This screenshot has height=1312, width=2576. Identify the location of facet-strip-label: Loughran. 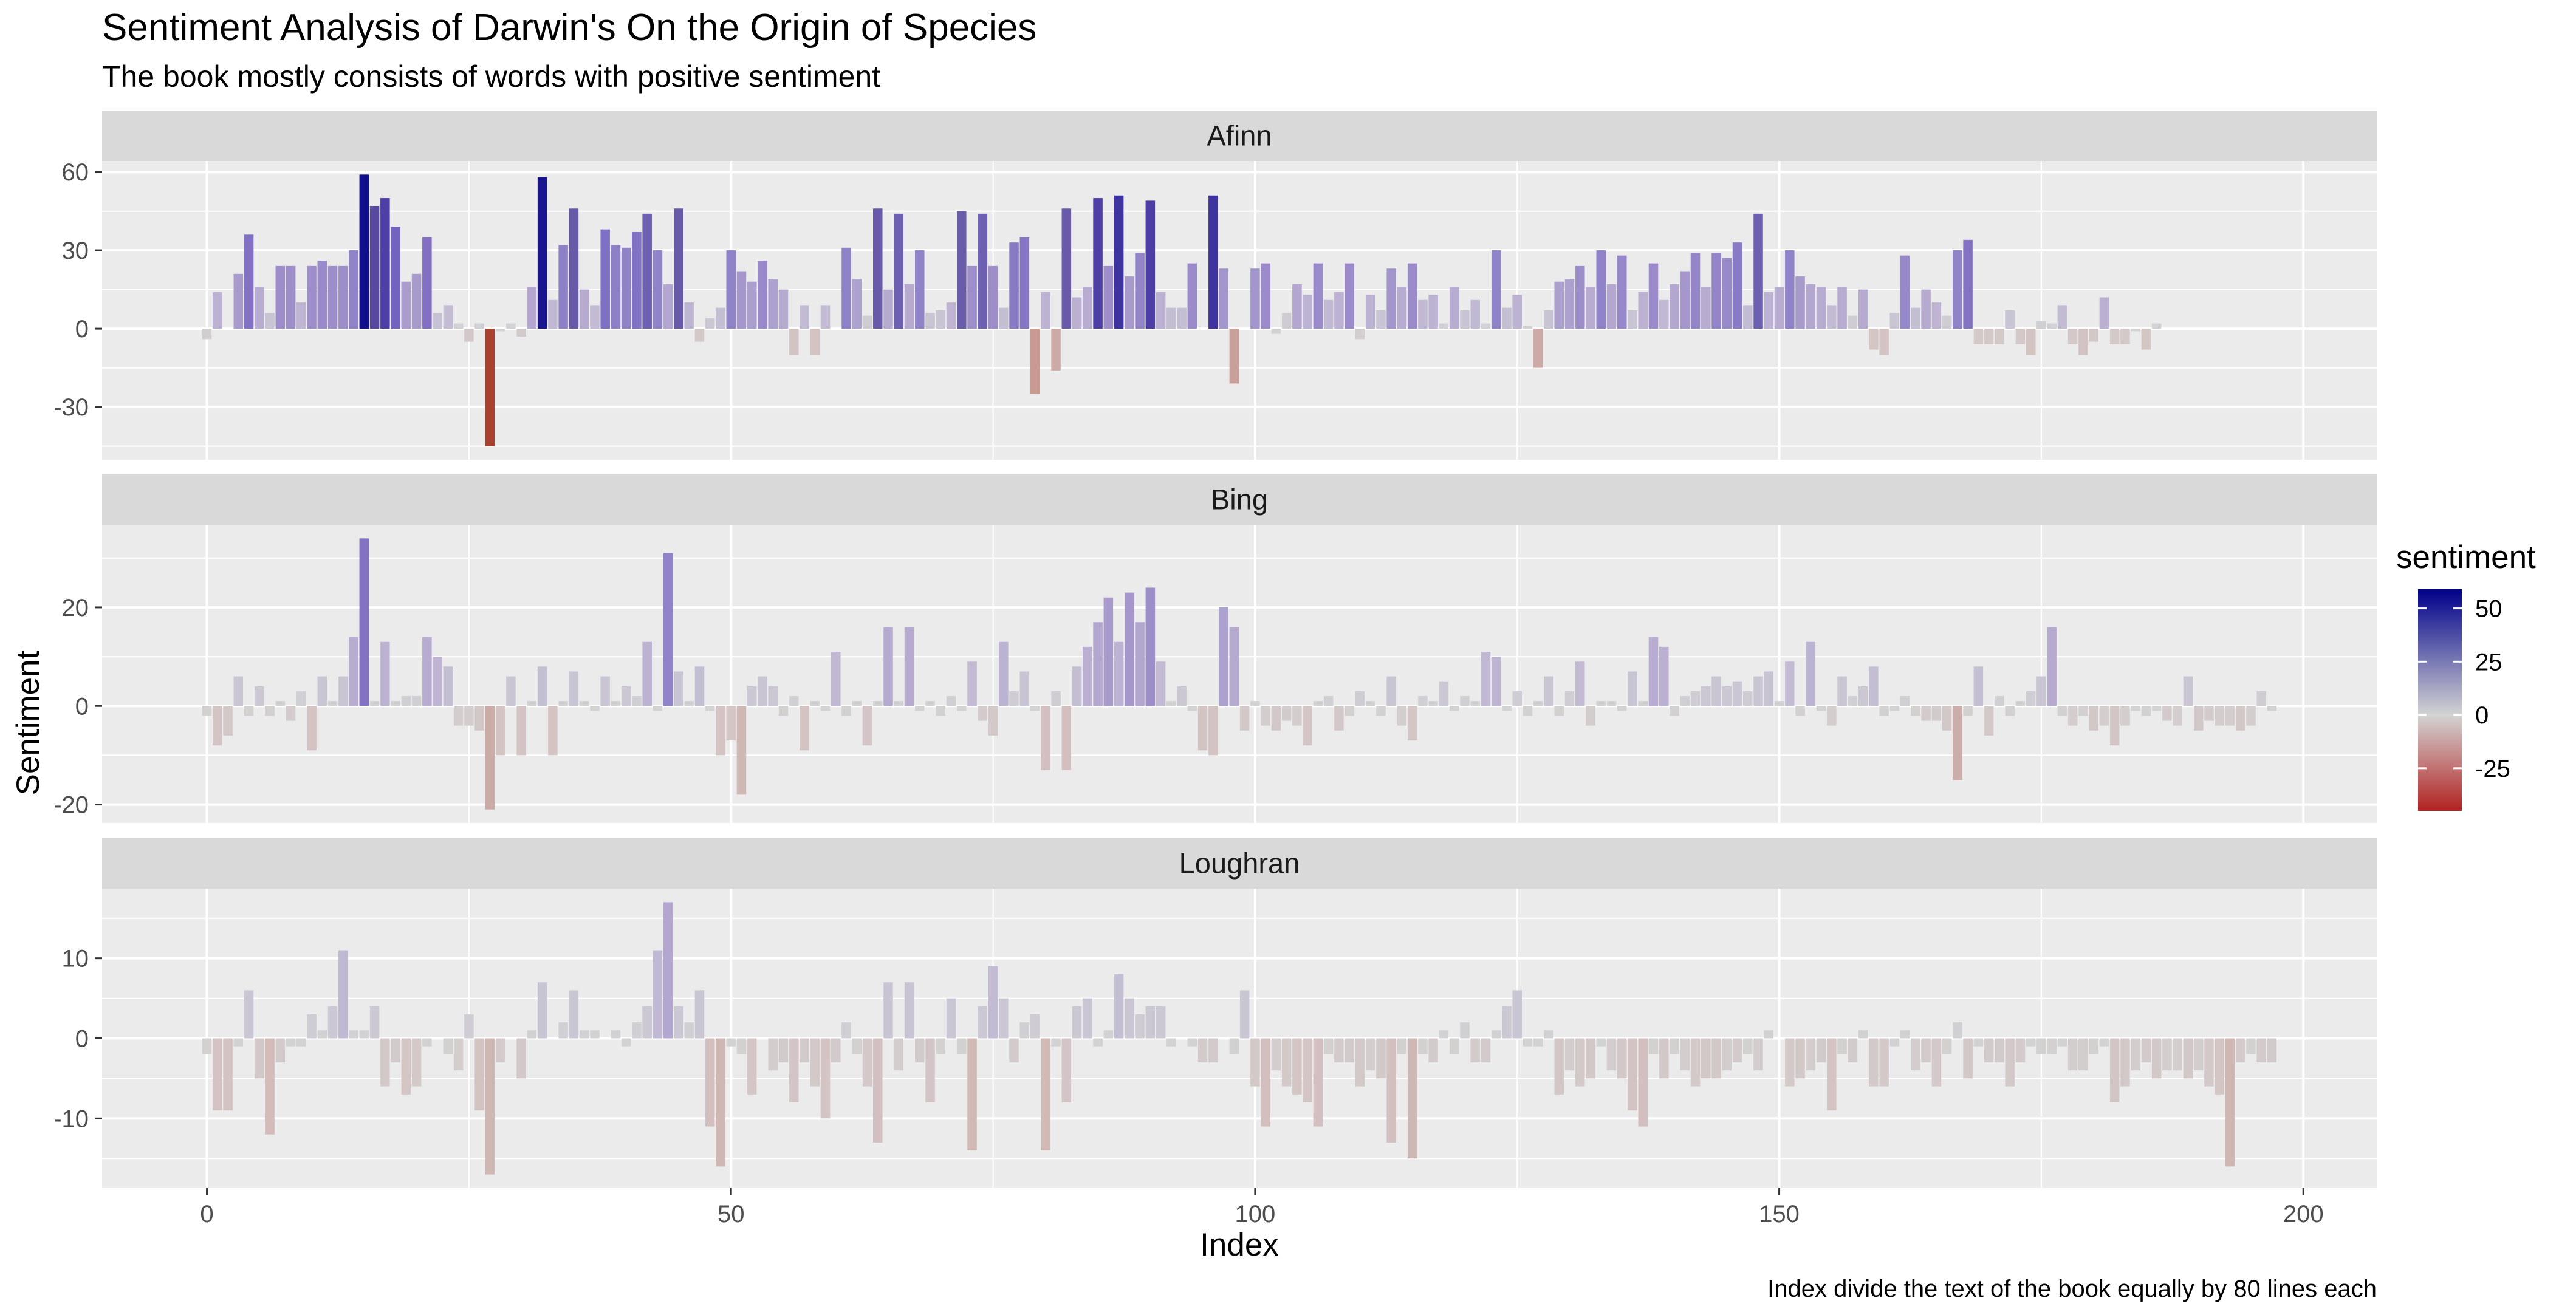
(1239, 863).